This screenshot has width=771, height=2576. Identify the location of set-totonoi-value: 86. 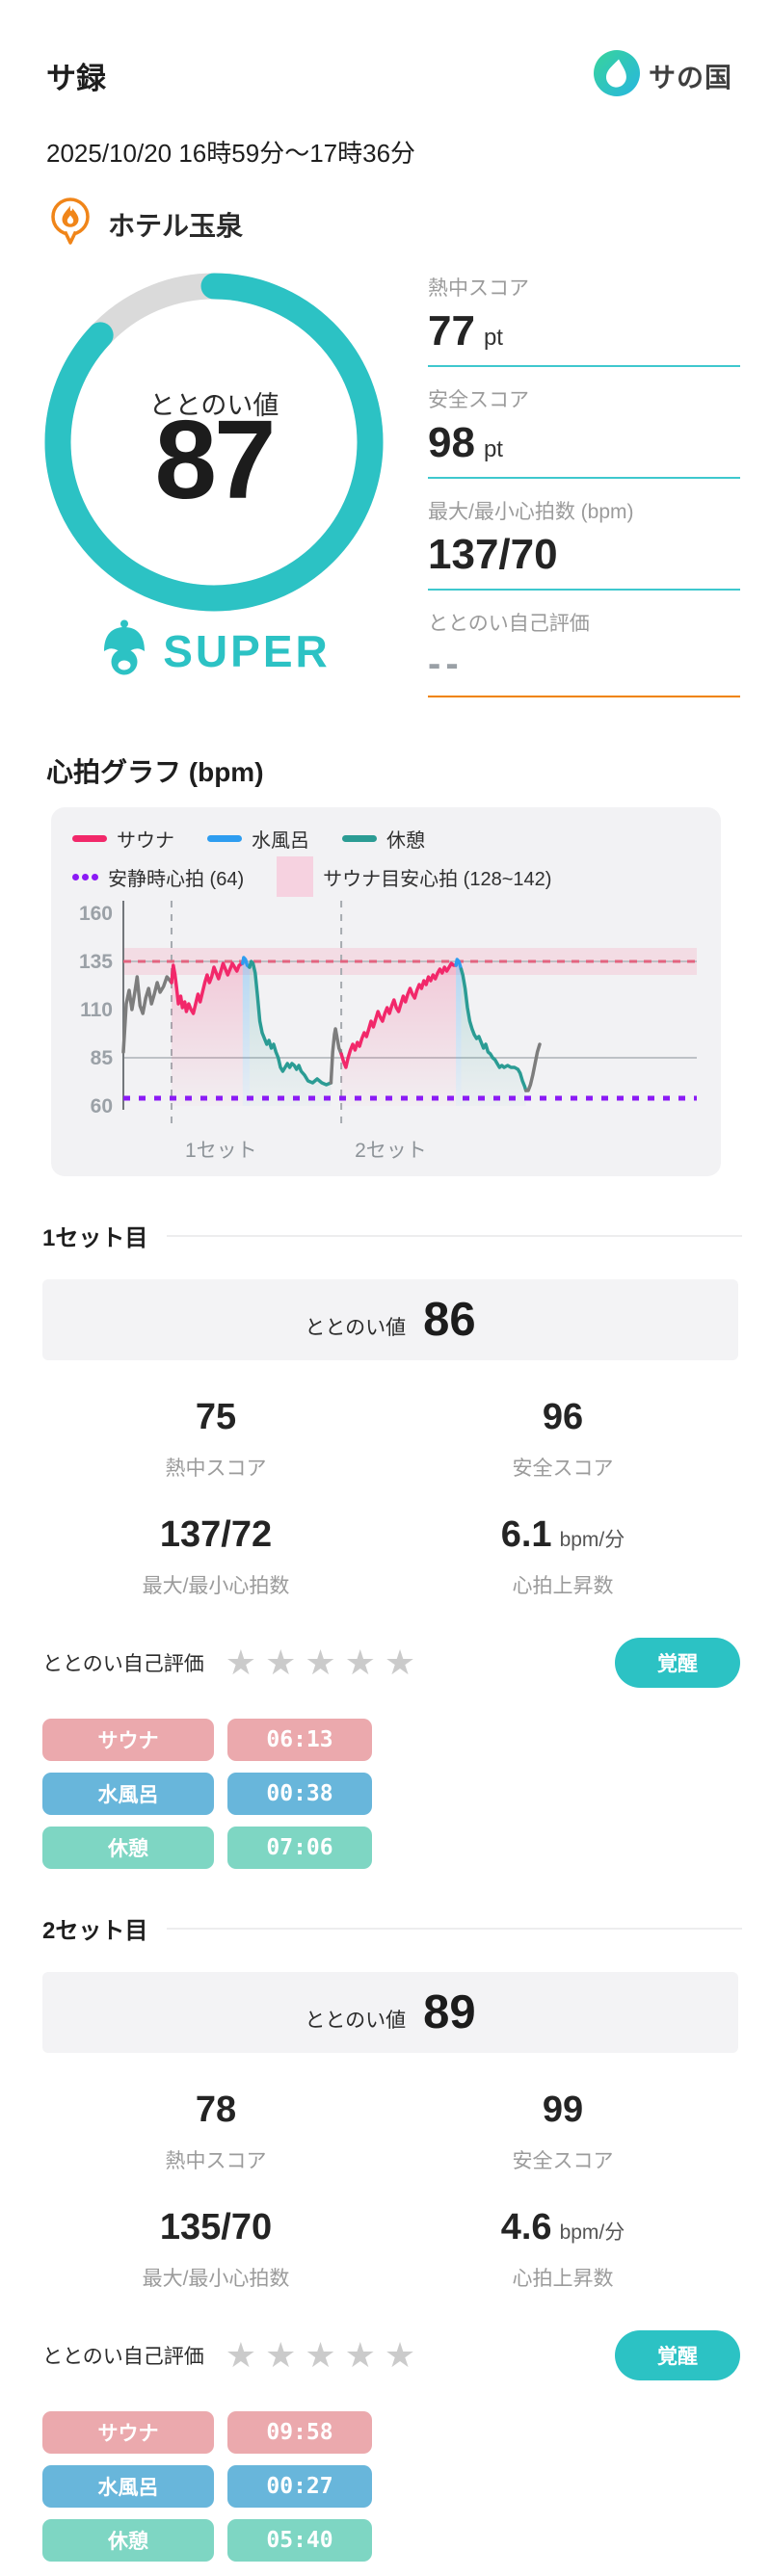
(450, 1320).